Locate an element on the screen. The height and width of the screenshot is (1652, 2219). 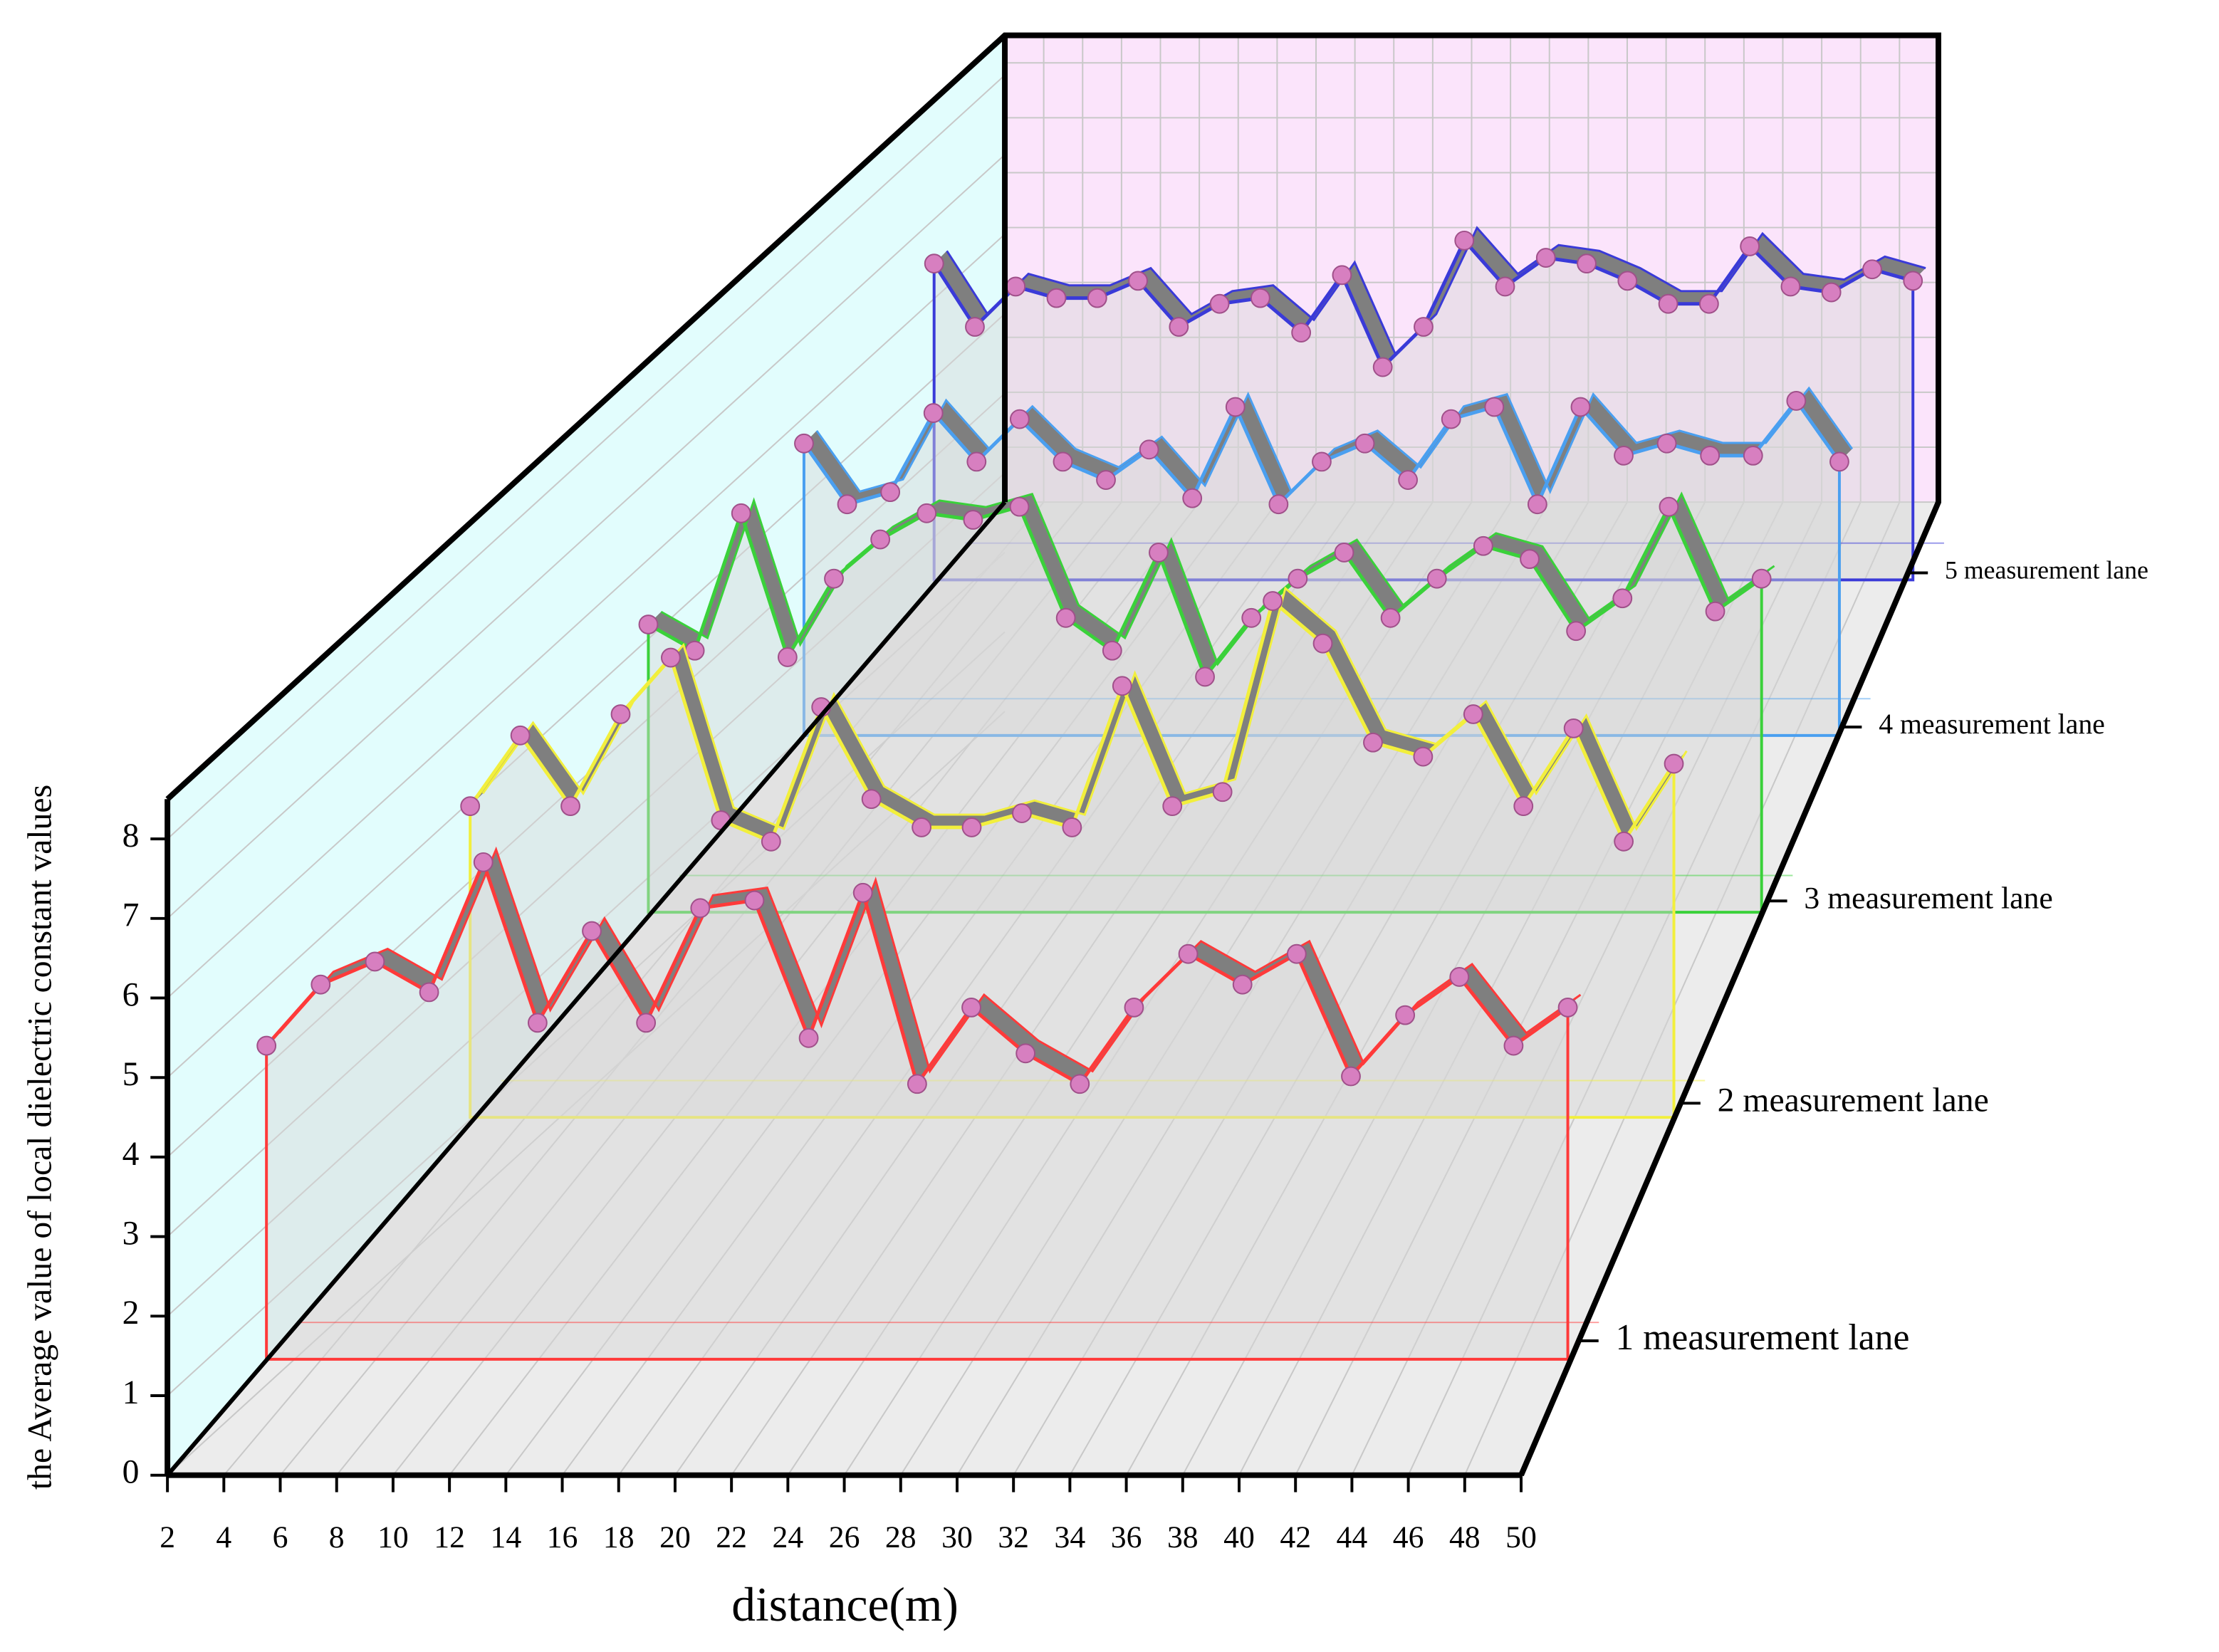
y-tick-label: 5 is located at coordinates (131, 1074).